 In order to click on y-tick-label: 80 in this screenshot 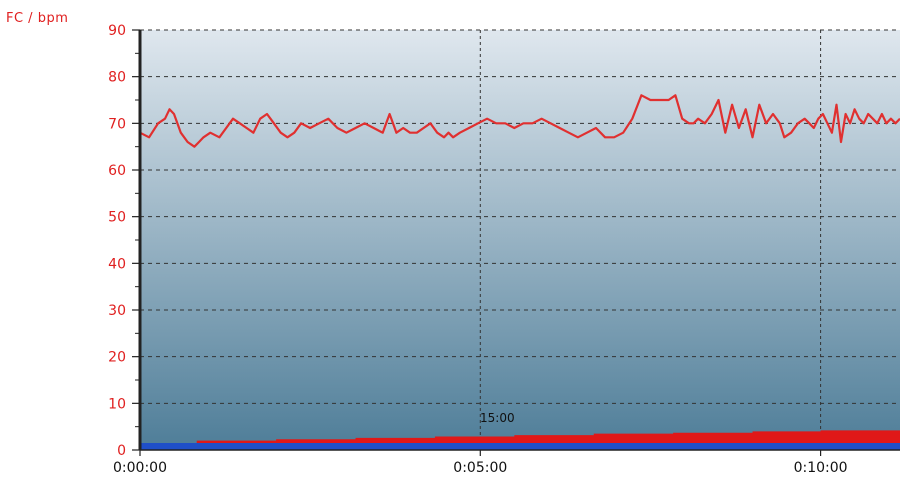, I will do `click(117, 78)`.